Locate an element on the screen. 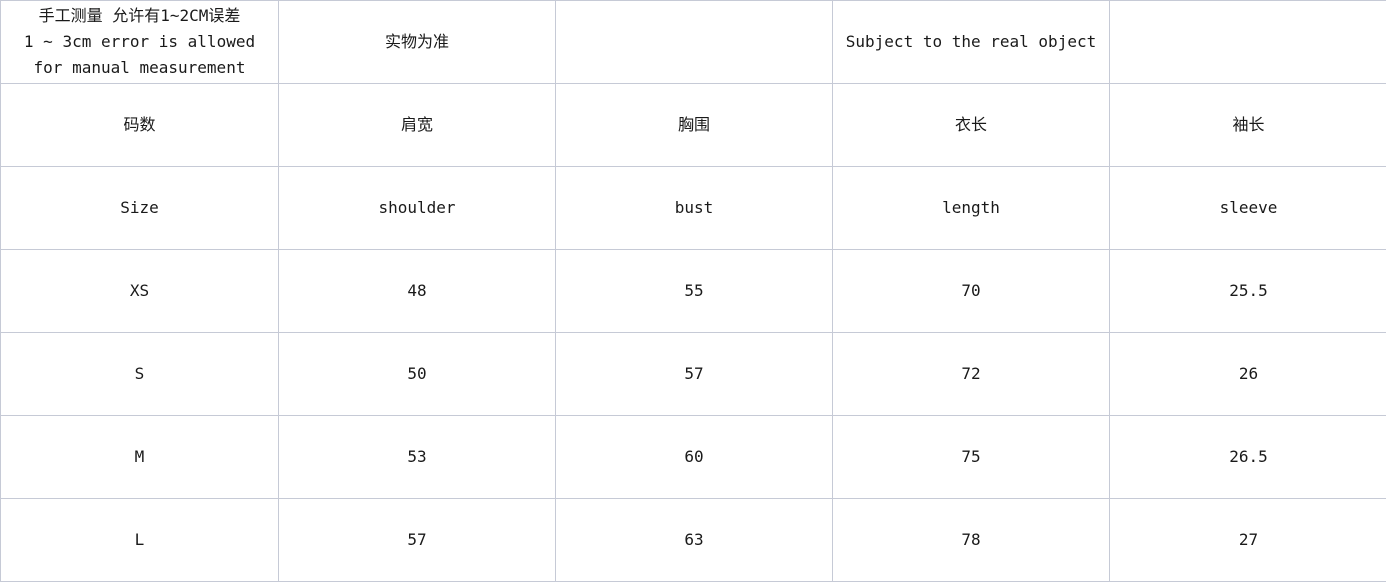 The height and width of the screenshot is (583, 1386). table-cell: bust is located at coordinates (694, 208).